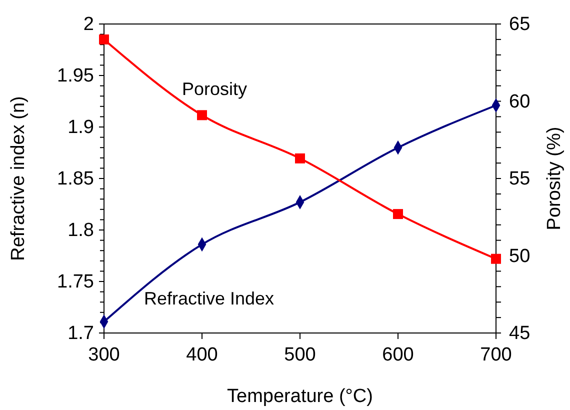 Image resolution: width=570 pixels, height=410 pixels. Describe the element at coordinates (81, 231) in the screenshot. I see `y-tick-label: 1.8` at that location.